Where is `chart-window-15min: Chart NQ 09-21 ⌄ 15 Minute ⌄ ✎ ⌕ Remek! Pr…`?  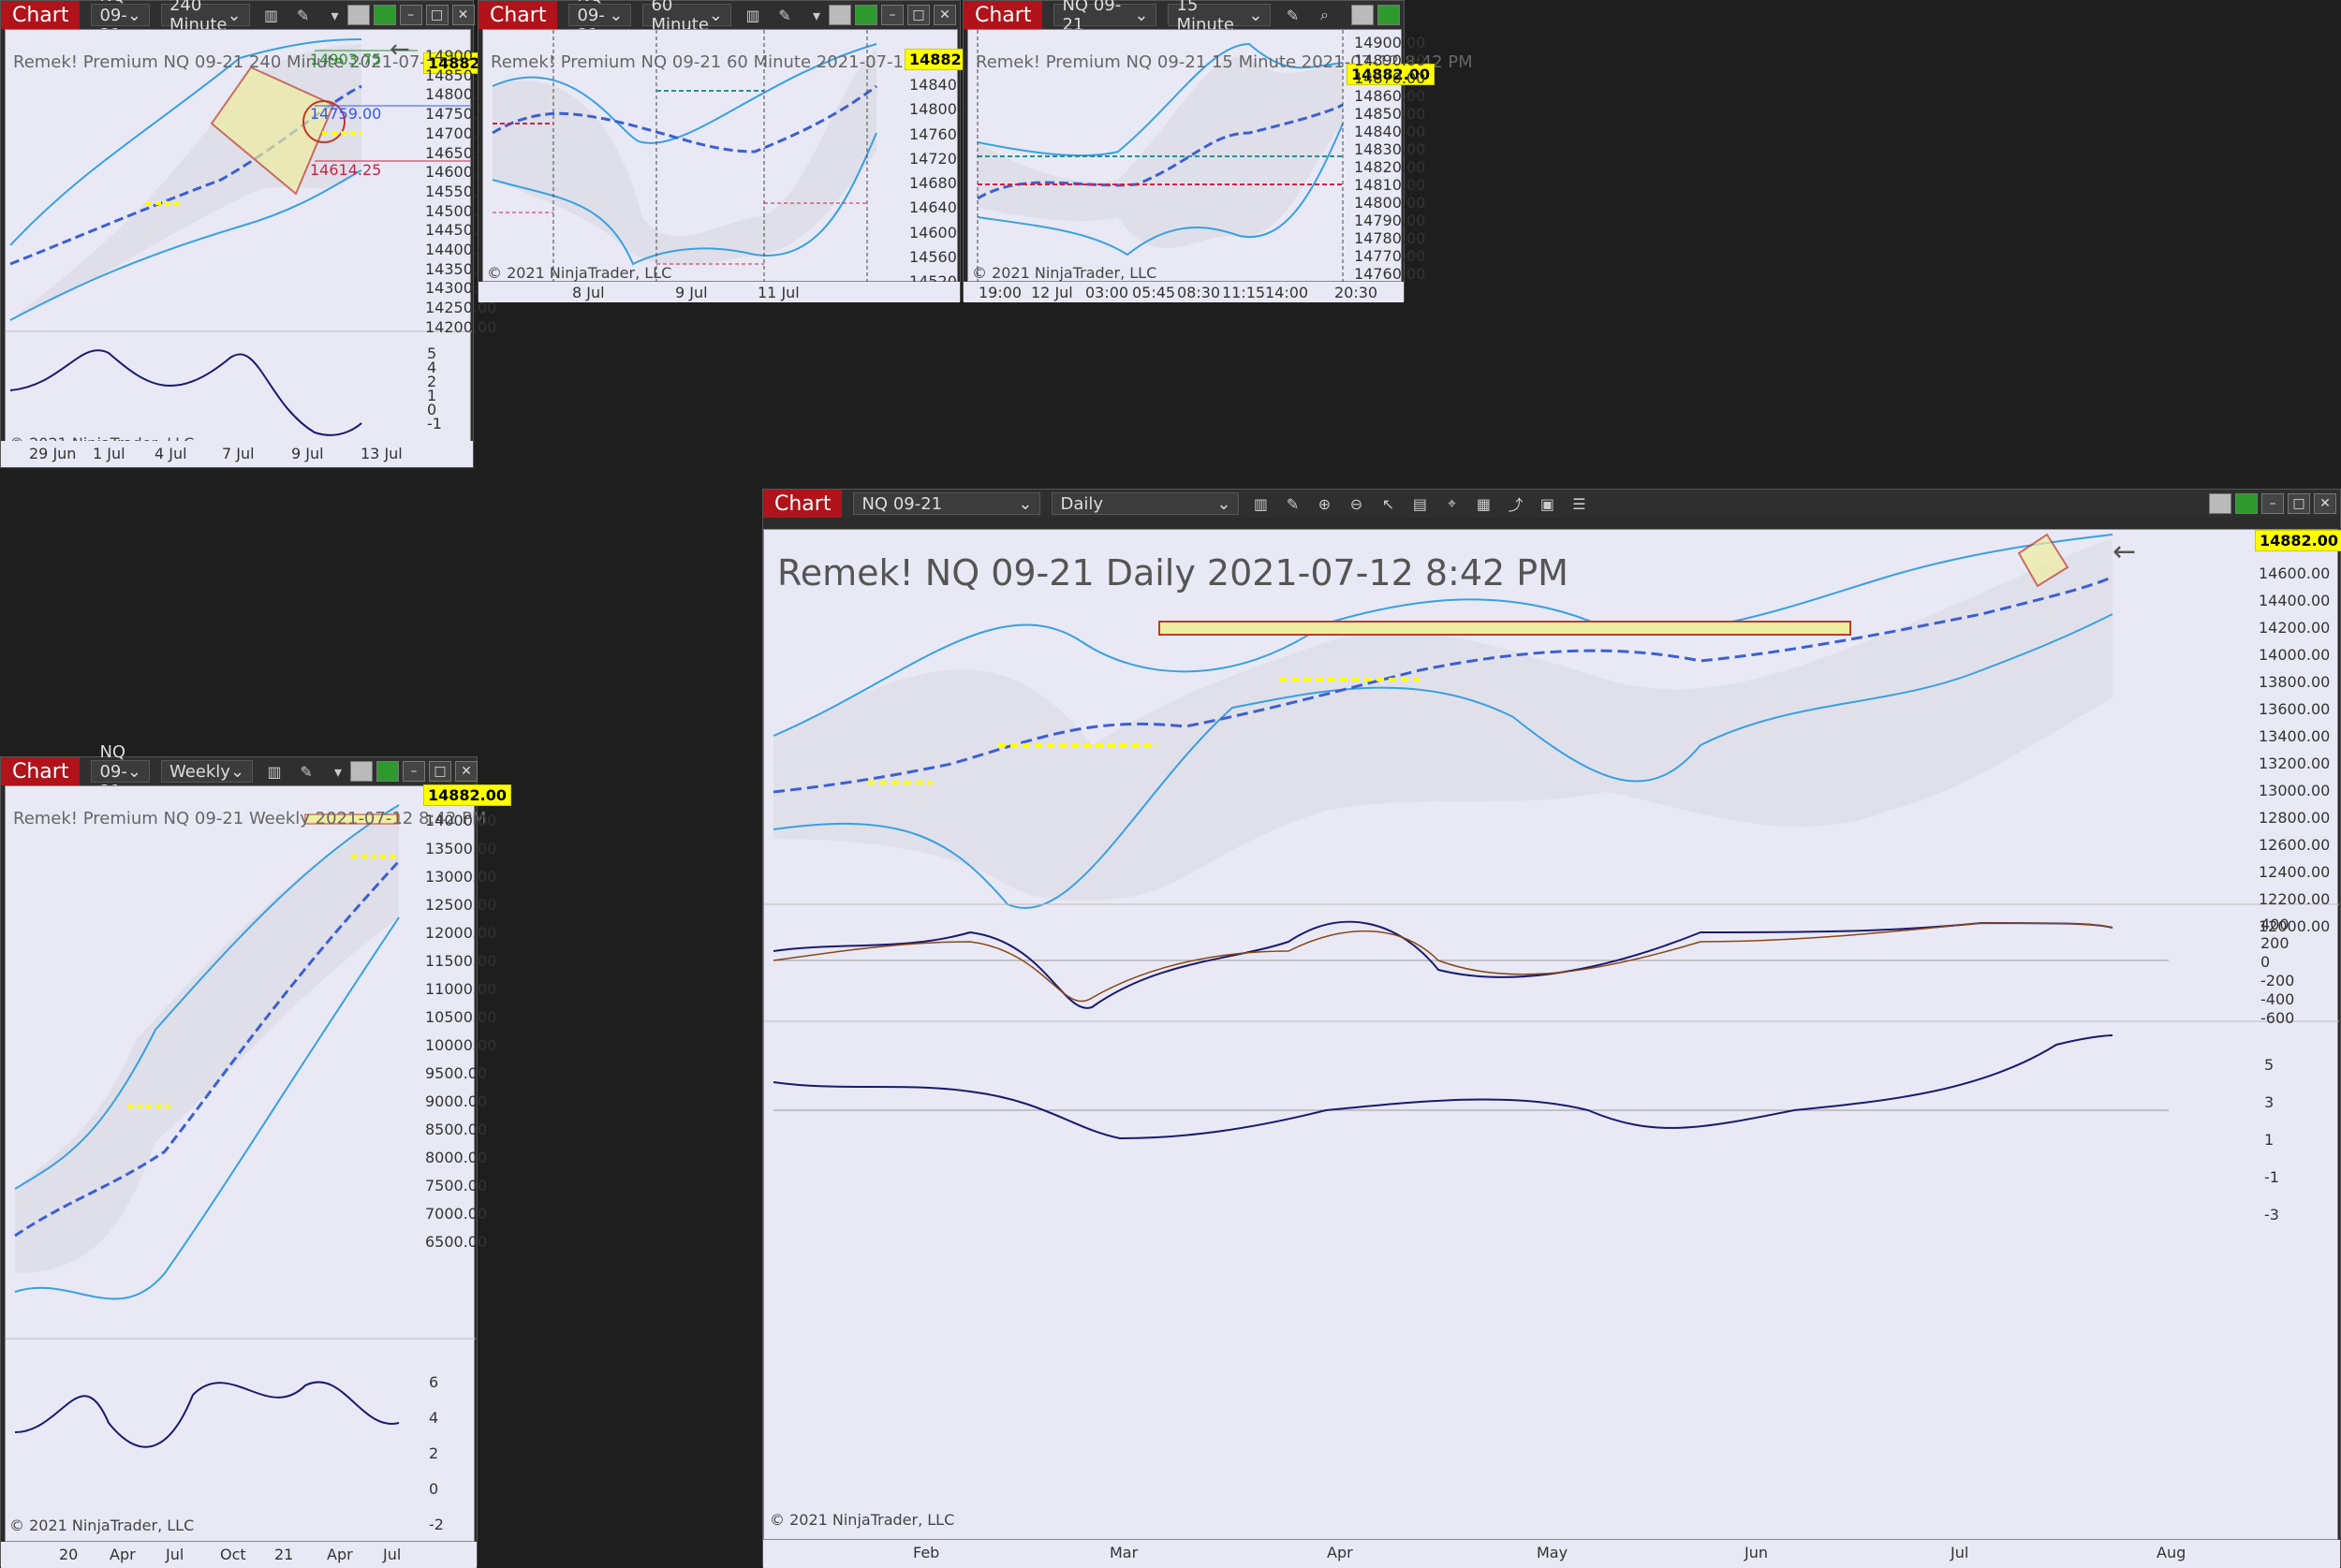 chart-window-15min: Chart NQ 09-21 ⌄ 15 Minute ⌄ ✎ ⌕ Remek! Pr… is located at coordinates (1218, 151).